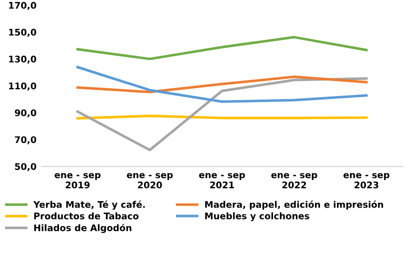 The width and height of the screenshot is (415, 260). Describe the element at coordinates (149, 180) in the screenshot. I see `x-tick-label: ene - sep 2020` at that location.